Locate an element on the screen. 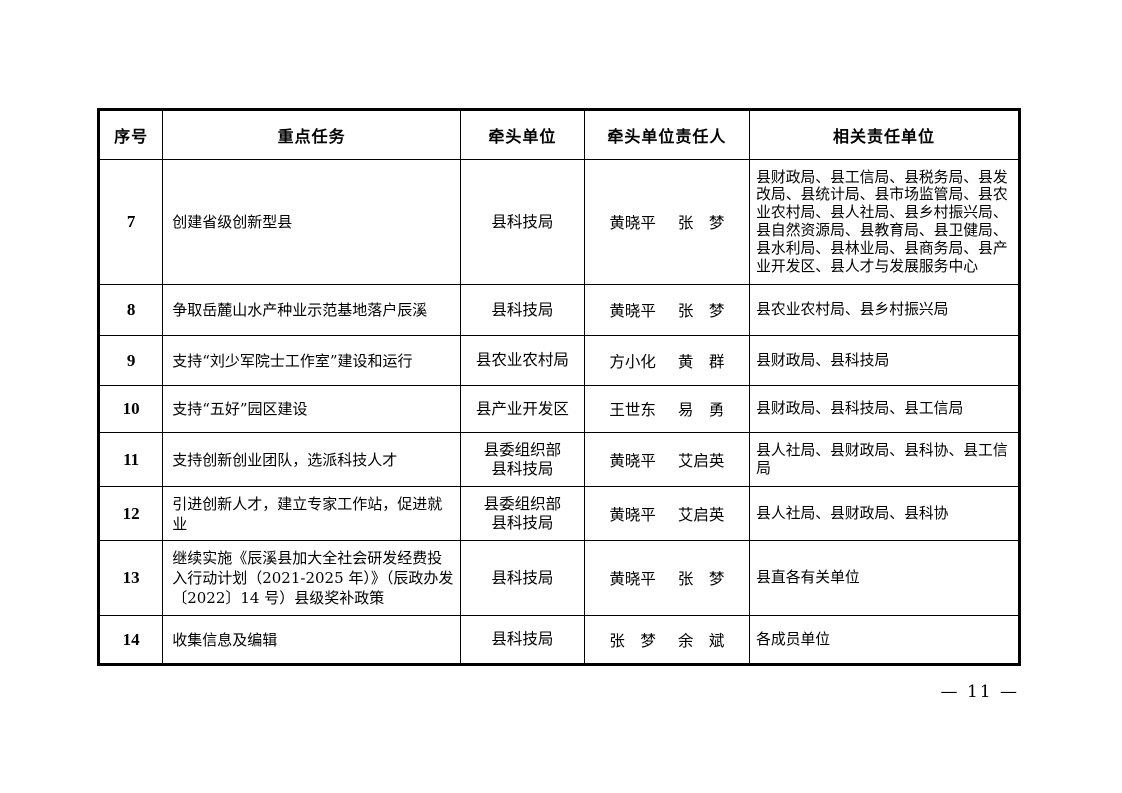 The height and width of the screenshot is (793, 1122). persons: 张 梦 余 斌 is located at coordinates (667, 640).